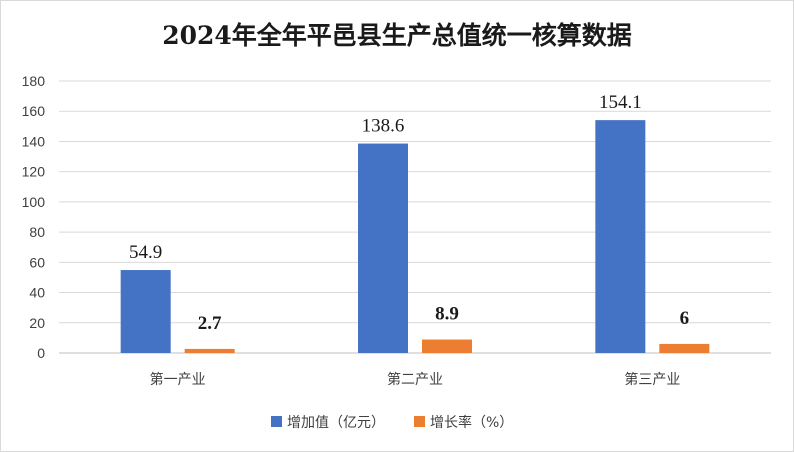  Describe the element at coordinates (383, 126) in the screenshot. I see `data-label: 138.6` at that location.